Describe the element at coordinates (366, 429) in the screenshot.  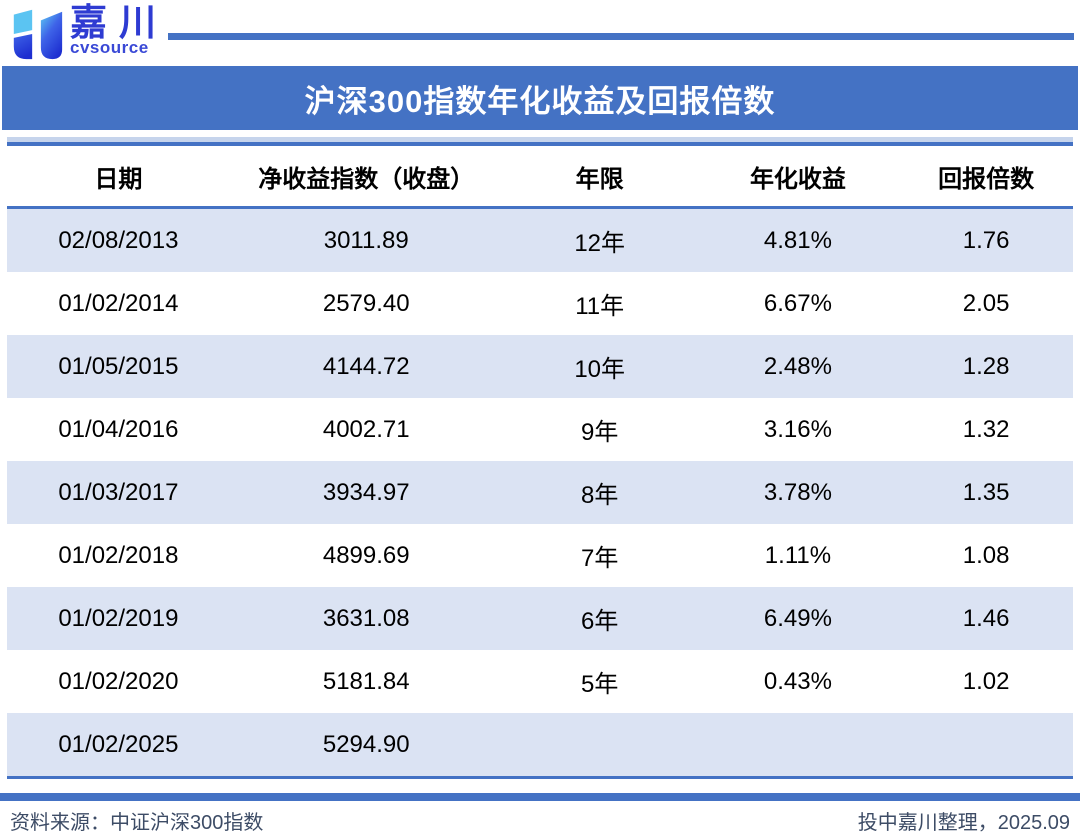
I see `cell-index: 4002.71` at that location.